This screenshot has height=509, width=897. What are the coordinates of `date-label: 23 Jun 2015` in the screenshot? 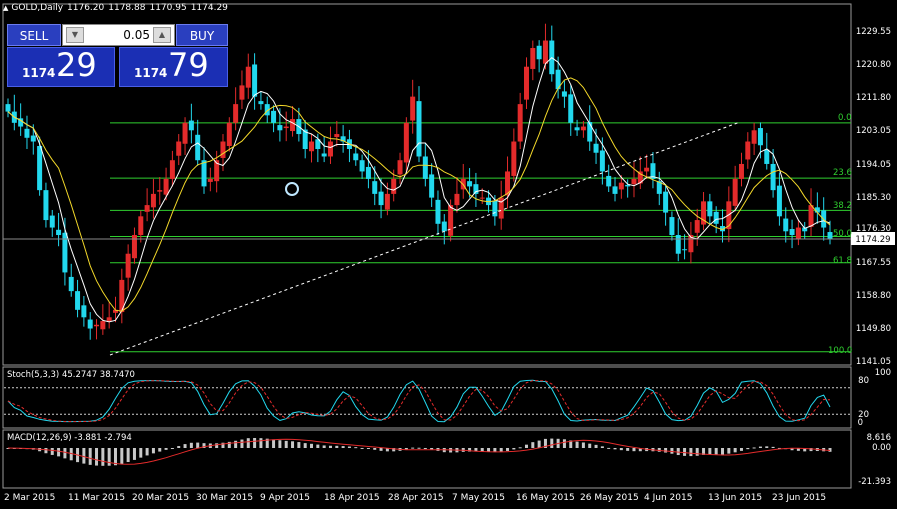 It's located at (799, 498).